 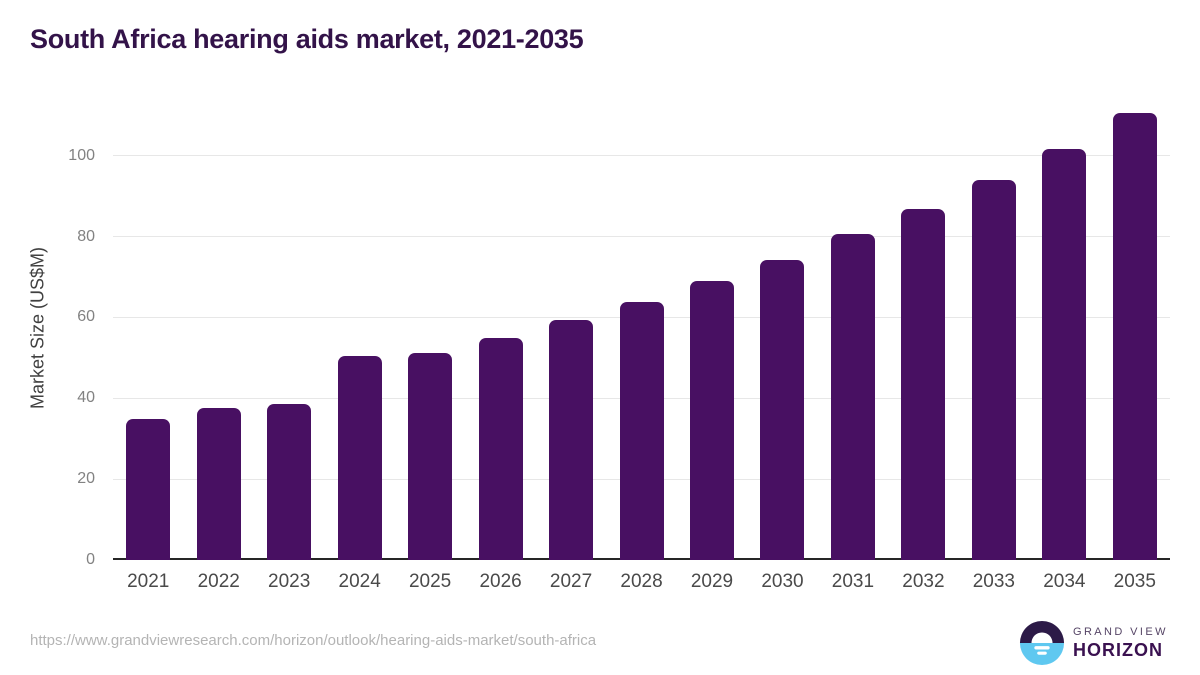 I want to click on bar-slot: 2032, so click(x=923, y=343).